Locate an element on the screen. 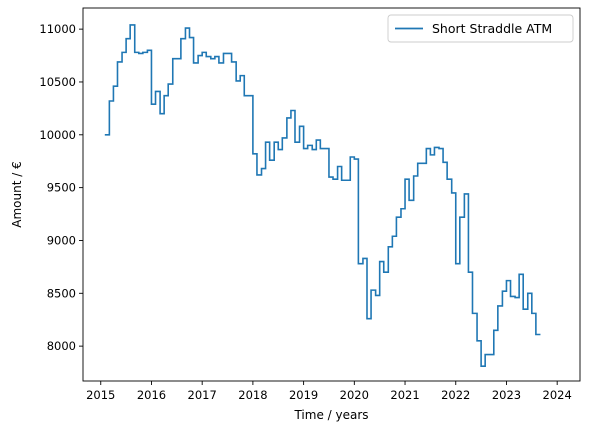 Image resolution: width=589 pixels, height=432 pixels. y-tick-label: 10500 is located at coordinates (57, 82).